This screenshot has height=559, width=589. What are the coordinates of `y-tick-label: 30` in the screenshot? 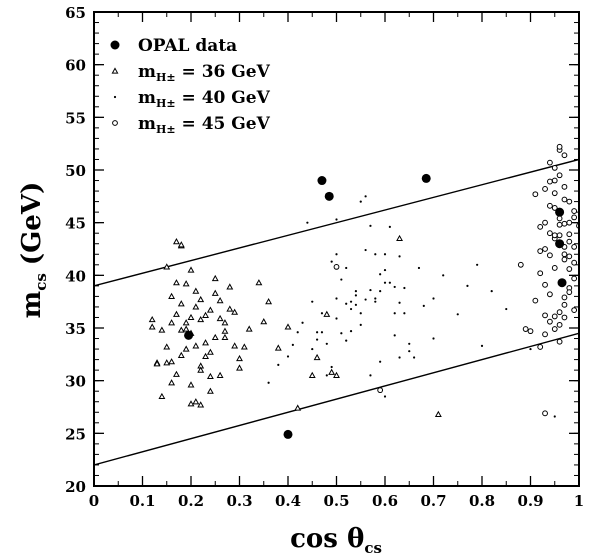 It's located at (75, 382).